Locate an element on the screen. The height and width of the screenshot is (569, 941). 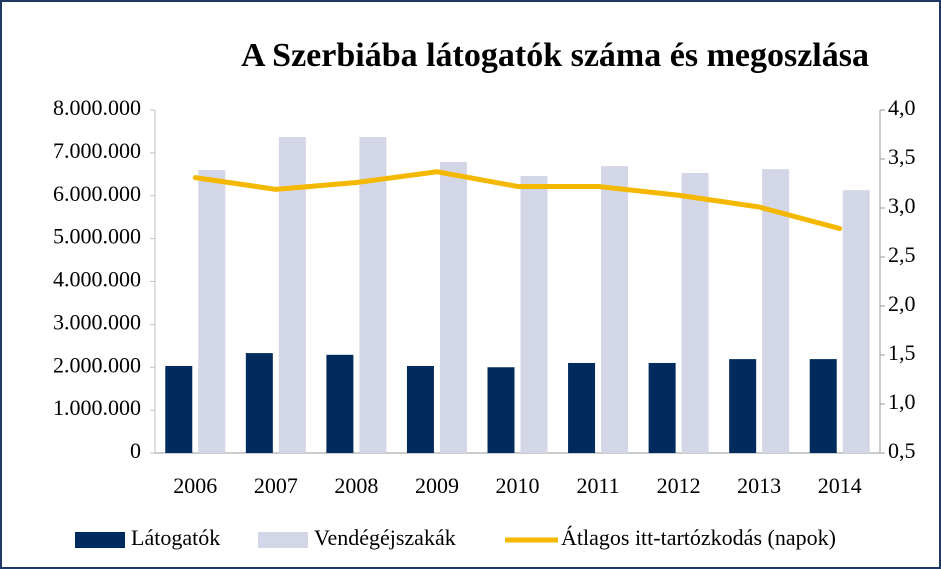
x-tick-label: 2010 is located at coordinates (518, 485).